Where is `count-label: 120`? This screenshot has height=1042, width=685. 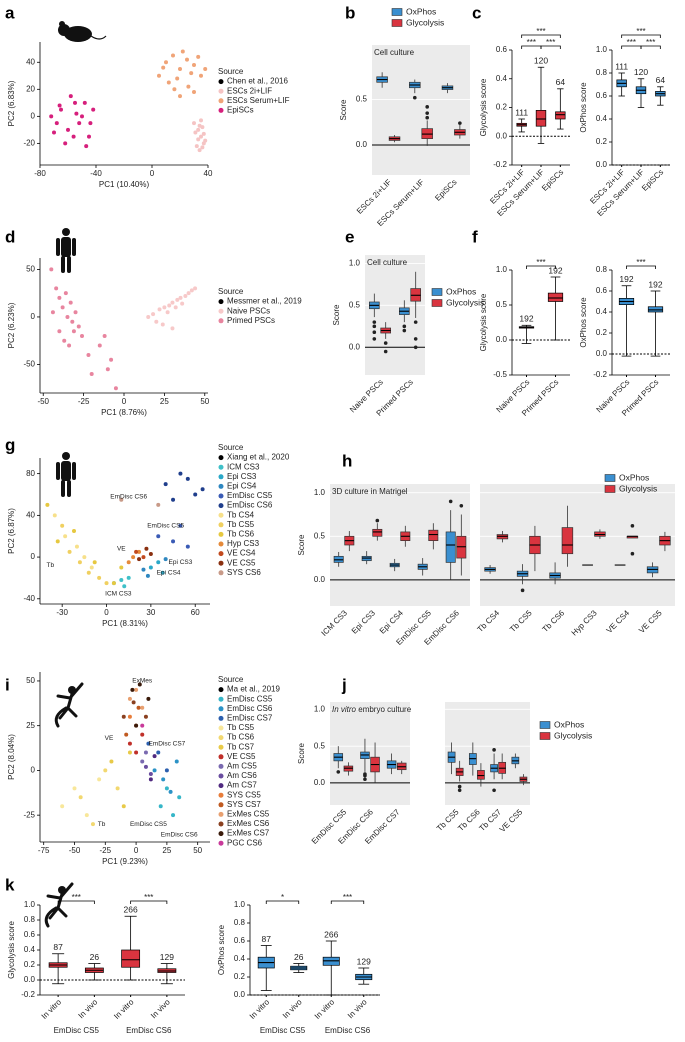
count-label: 120 is located at coordinates (541, 61).